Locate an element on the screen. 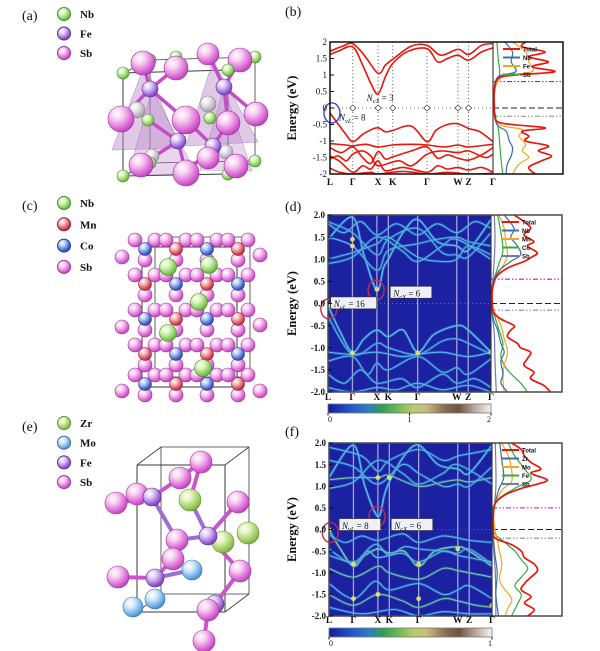  unit-cell-box is located at coordinates (193, 529).